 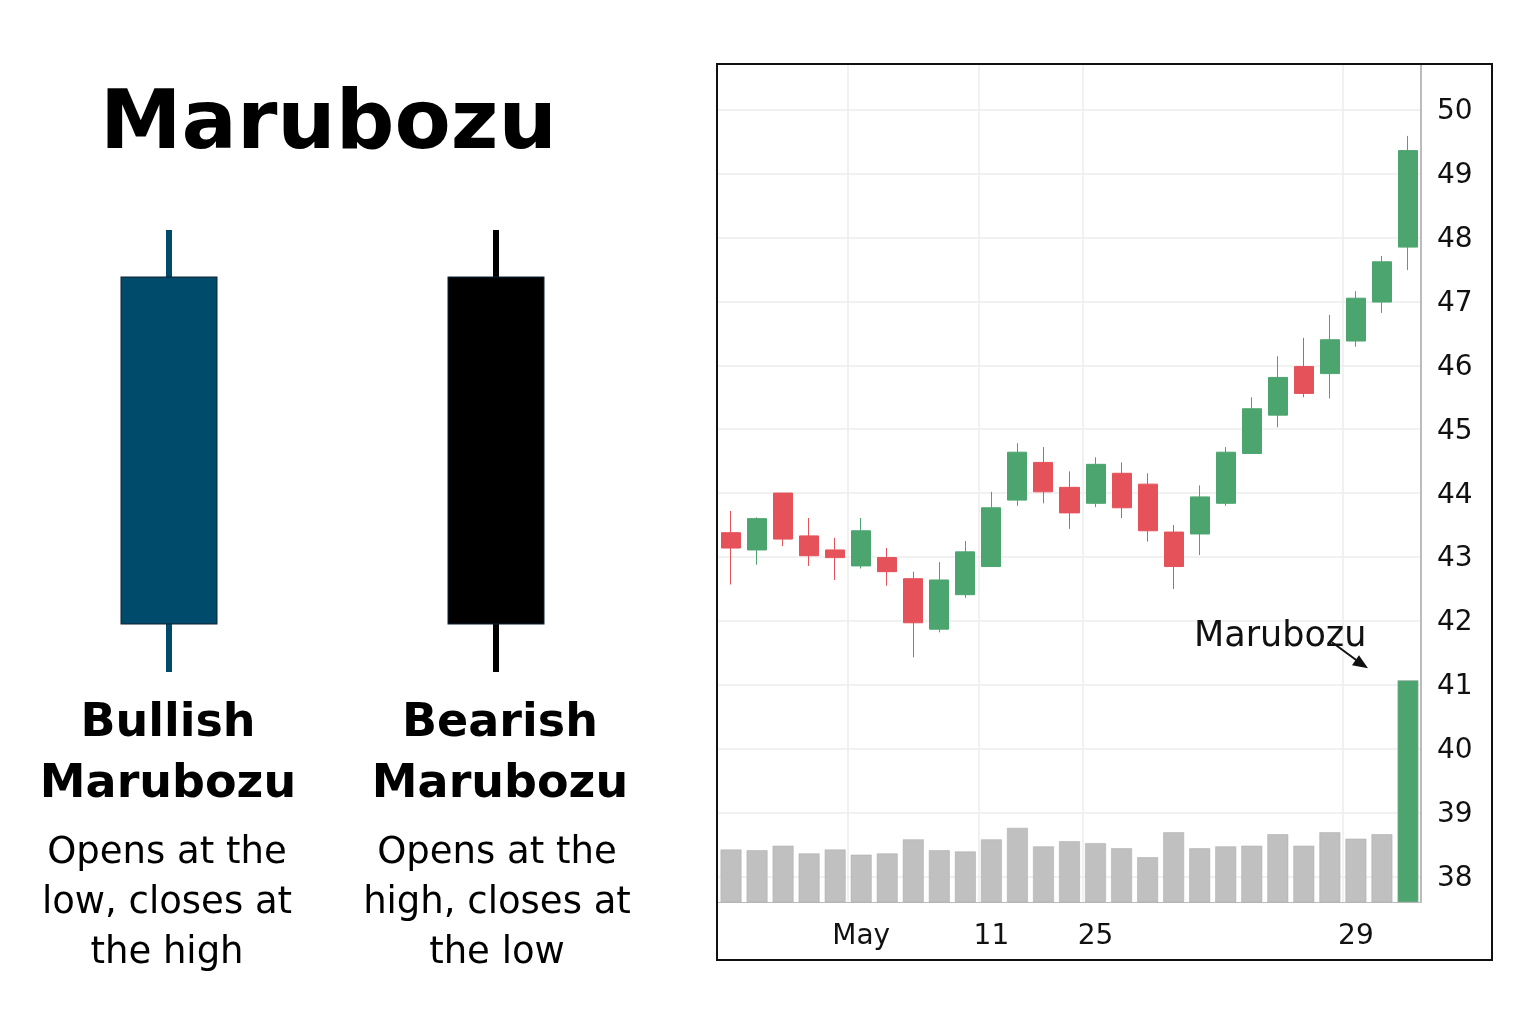 I want to click on annotation: Marubozu, so click(x=1280, y=633).